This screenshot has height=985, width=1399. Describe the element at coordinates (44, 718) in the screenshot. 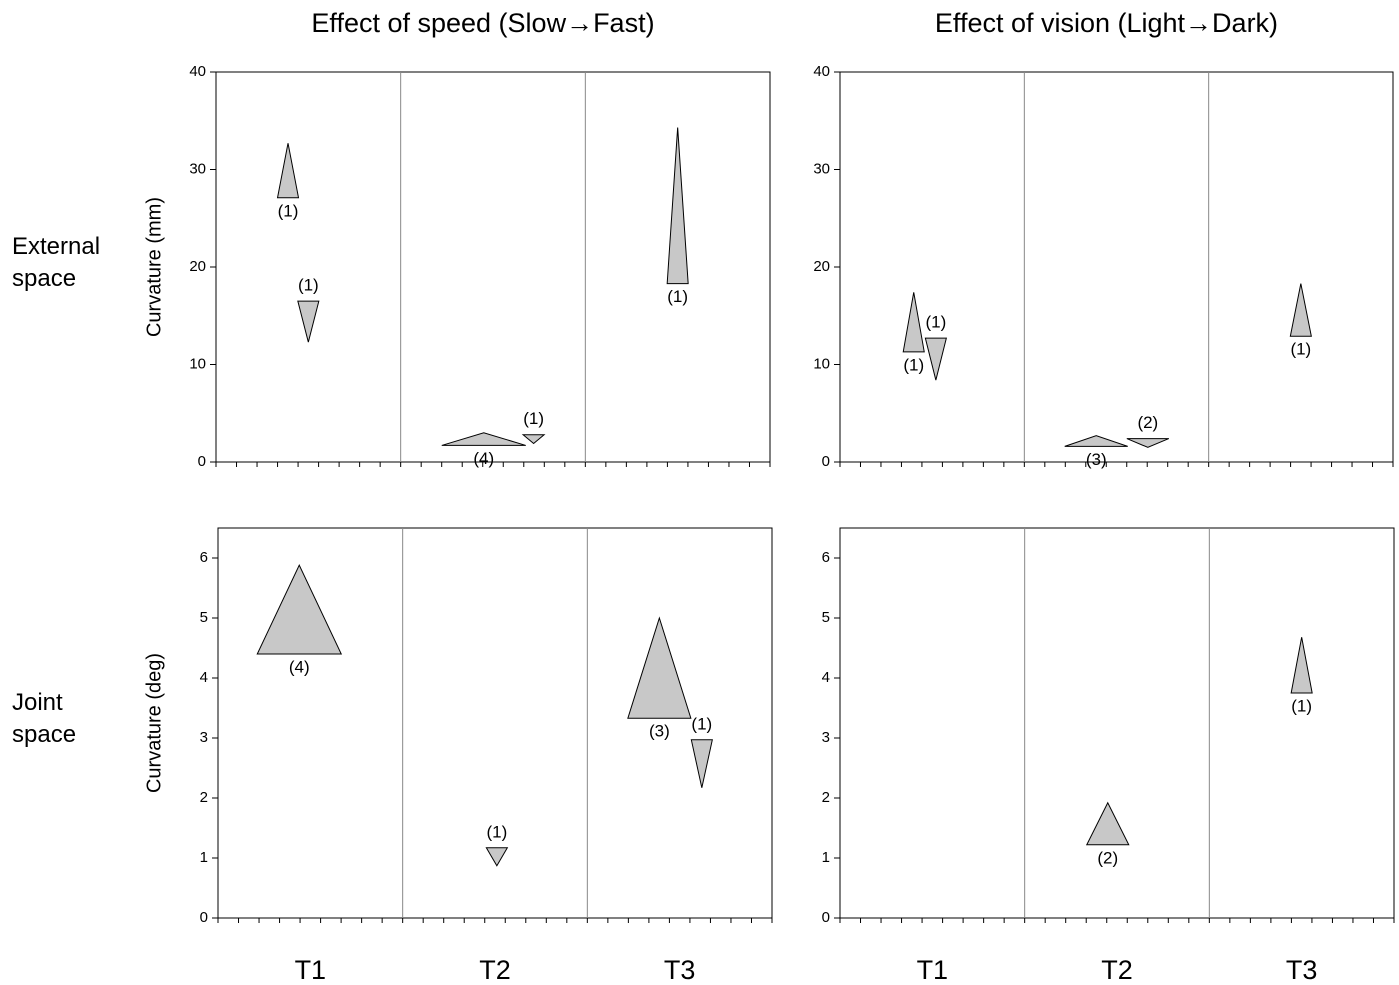

I see `row-label: Joint space` at that location.